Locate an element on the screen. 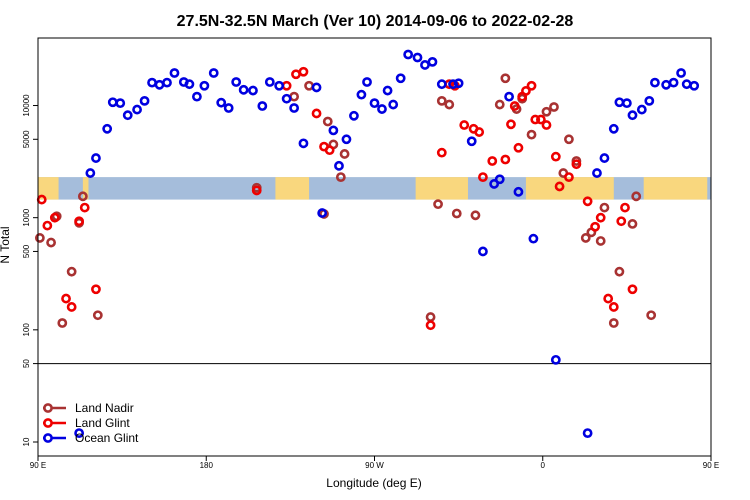 The image size is (750, 500). legend-label: Ocean Glint is located at coordinates (107, 438).